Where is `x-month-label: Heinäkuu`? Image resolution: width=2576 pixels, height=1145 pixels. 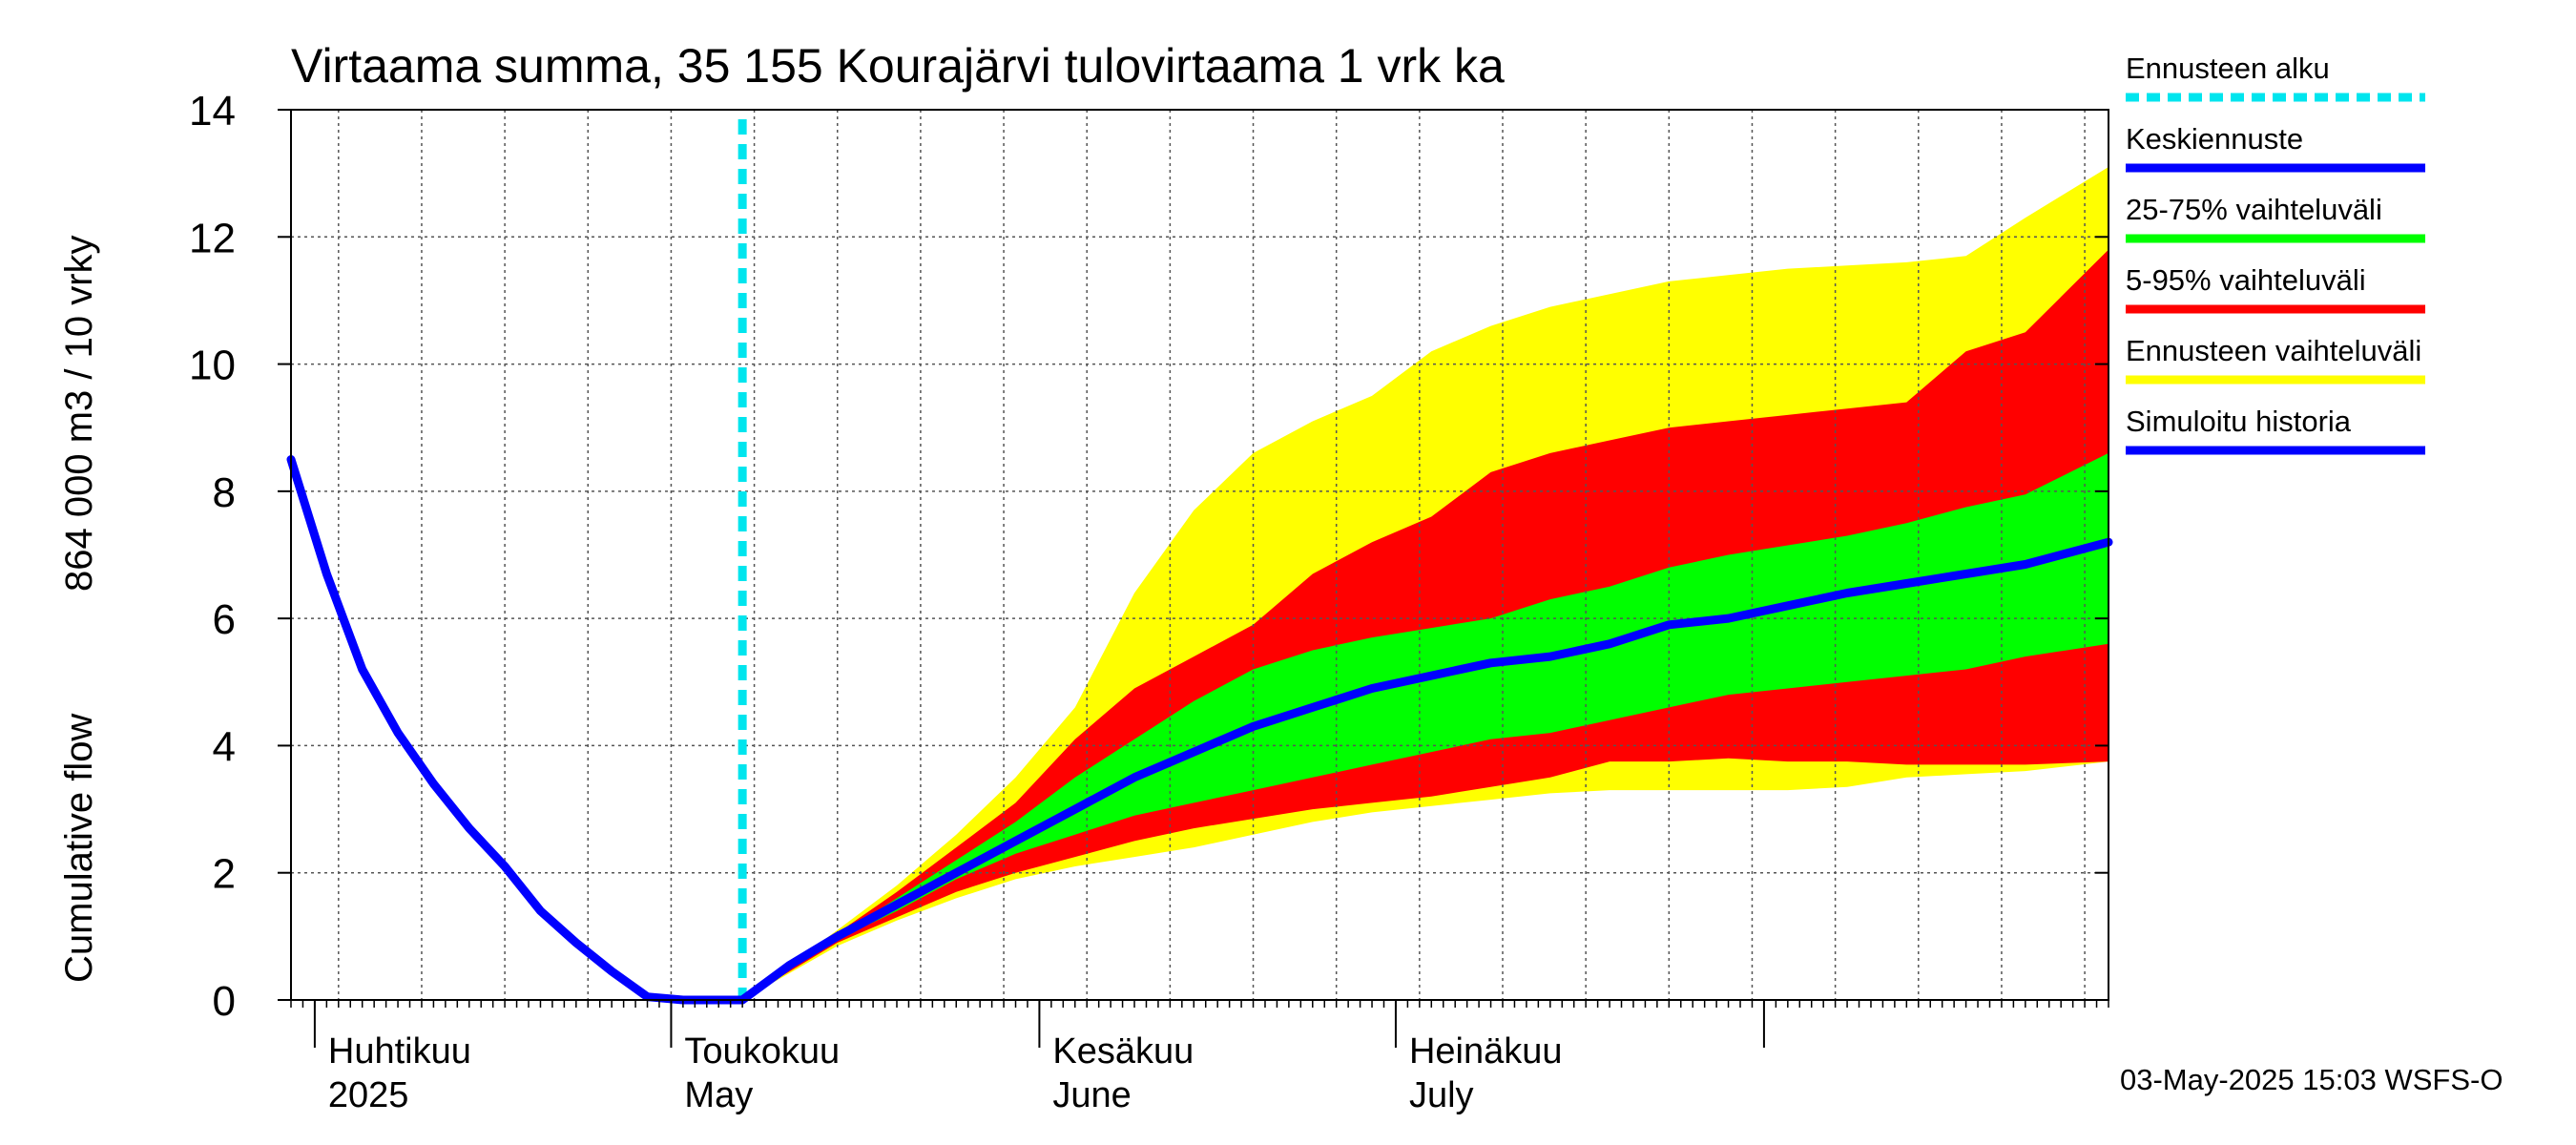 x-month-label: Heinäkuu is located at coordinates (1486, 1051).